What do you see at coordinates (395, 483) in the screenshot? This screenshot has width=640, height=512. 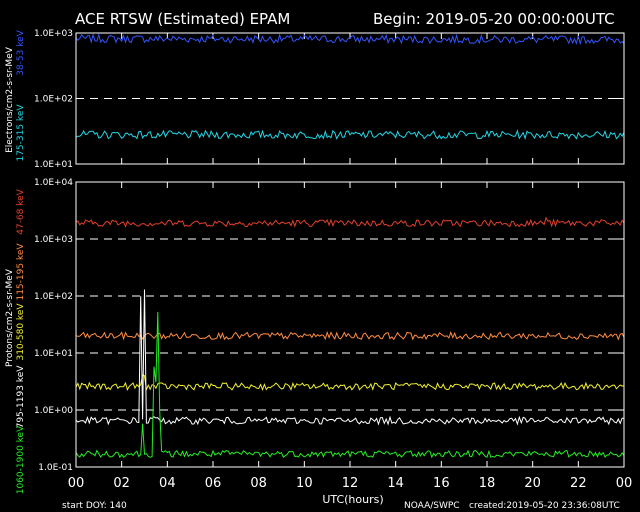 I see `x-tick-label: 14` at bounding box center [395, 483].